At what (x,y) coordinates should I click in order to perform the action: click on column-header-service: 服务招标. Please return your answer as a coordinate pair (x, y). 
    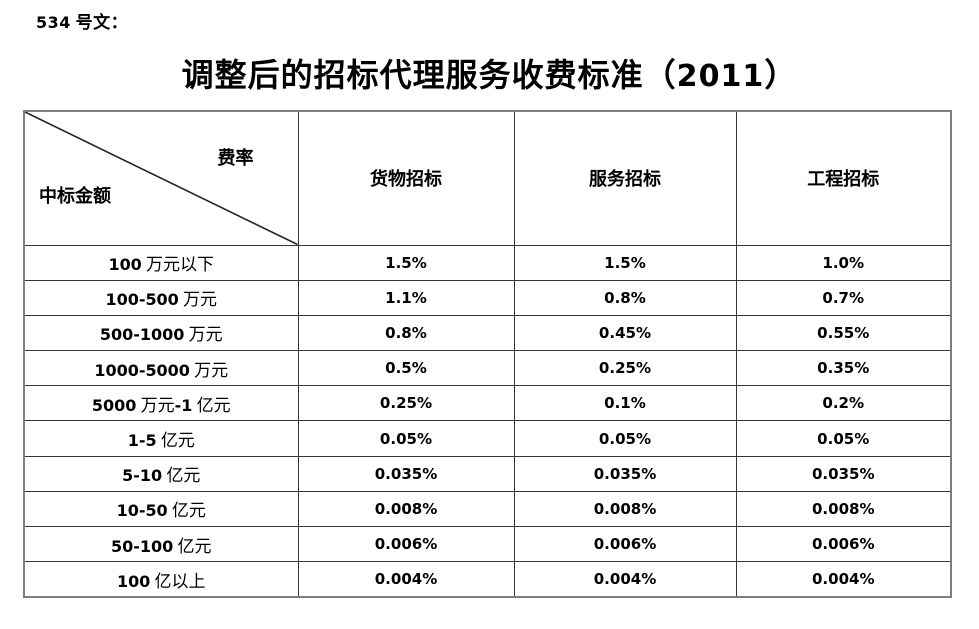
    Looking at the image, I should click on (625, 178).